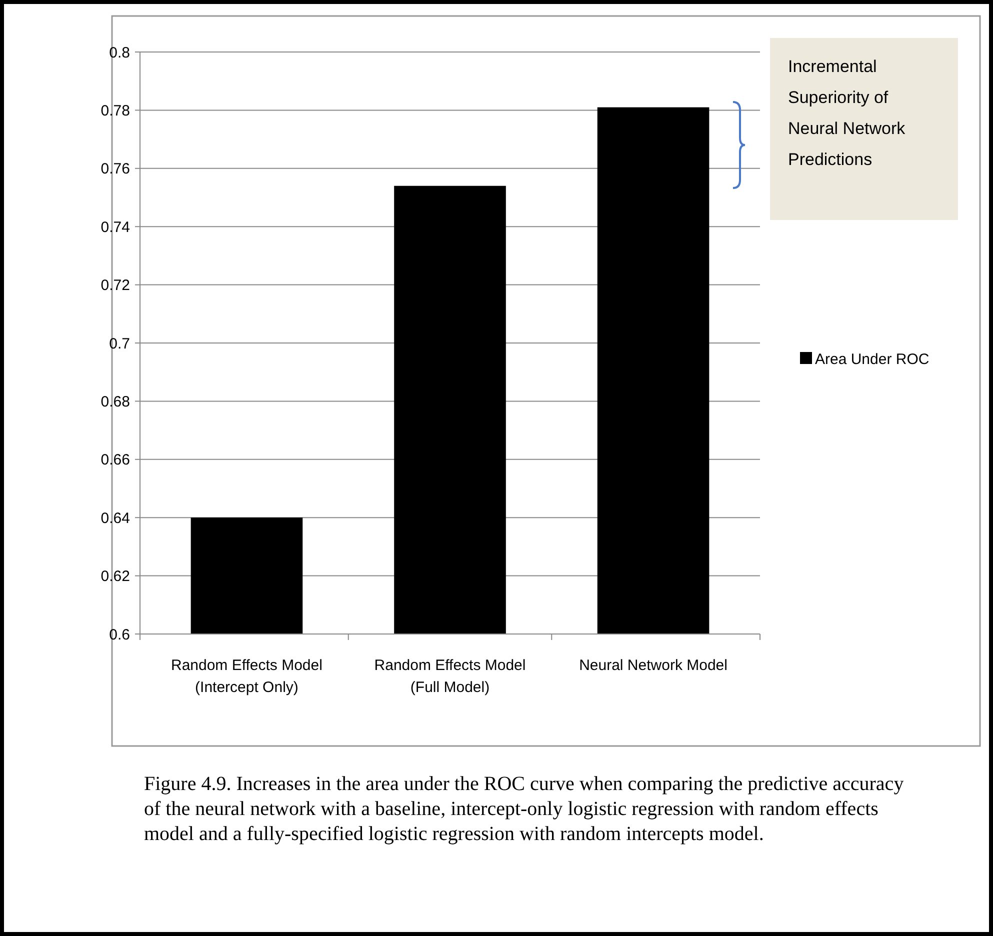  What do you see at coordinates (115, 518) in the screenshot?
I see `y-tick-label: 0.64` at bounding box center [115, 518].